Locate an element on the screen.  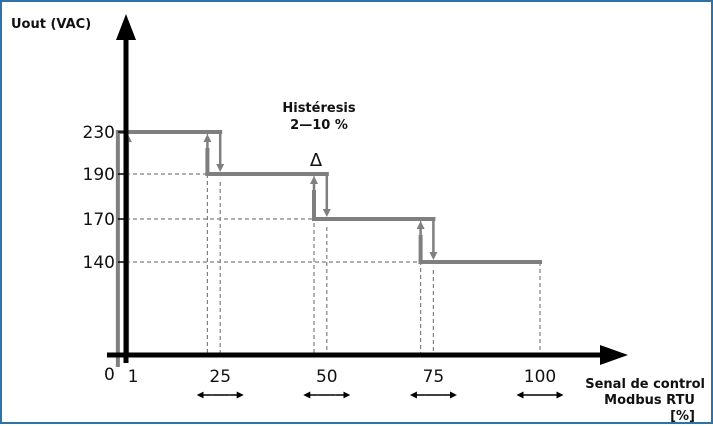
x-tick-label-100: 100 is located at coordinates (540, 377).